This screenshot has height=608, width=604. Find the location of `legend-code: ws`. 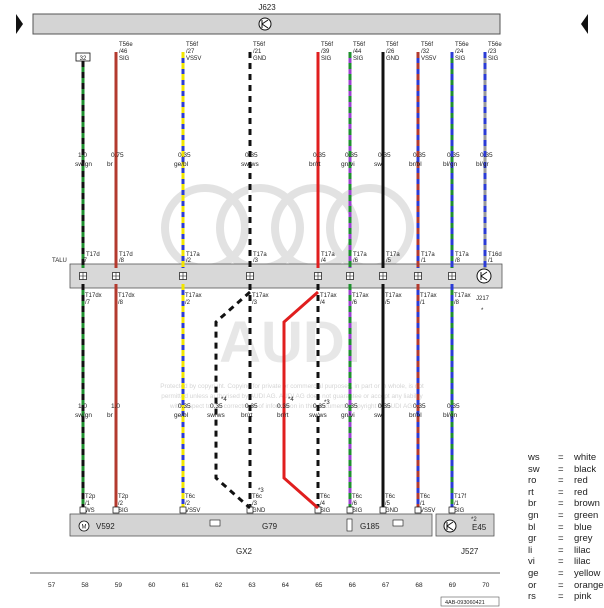

legend-code: ws is located at coordinates (534, 457).